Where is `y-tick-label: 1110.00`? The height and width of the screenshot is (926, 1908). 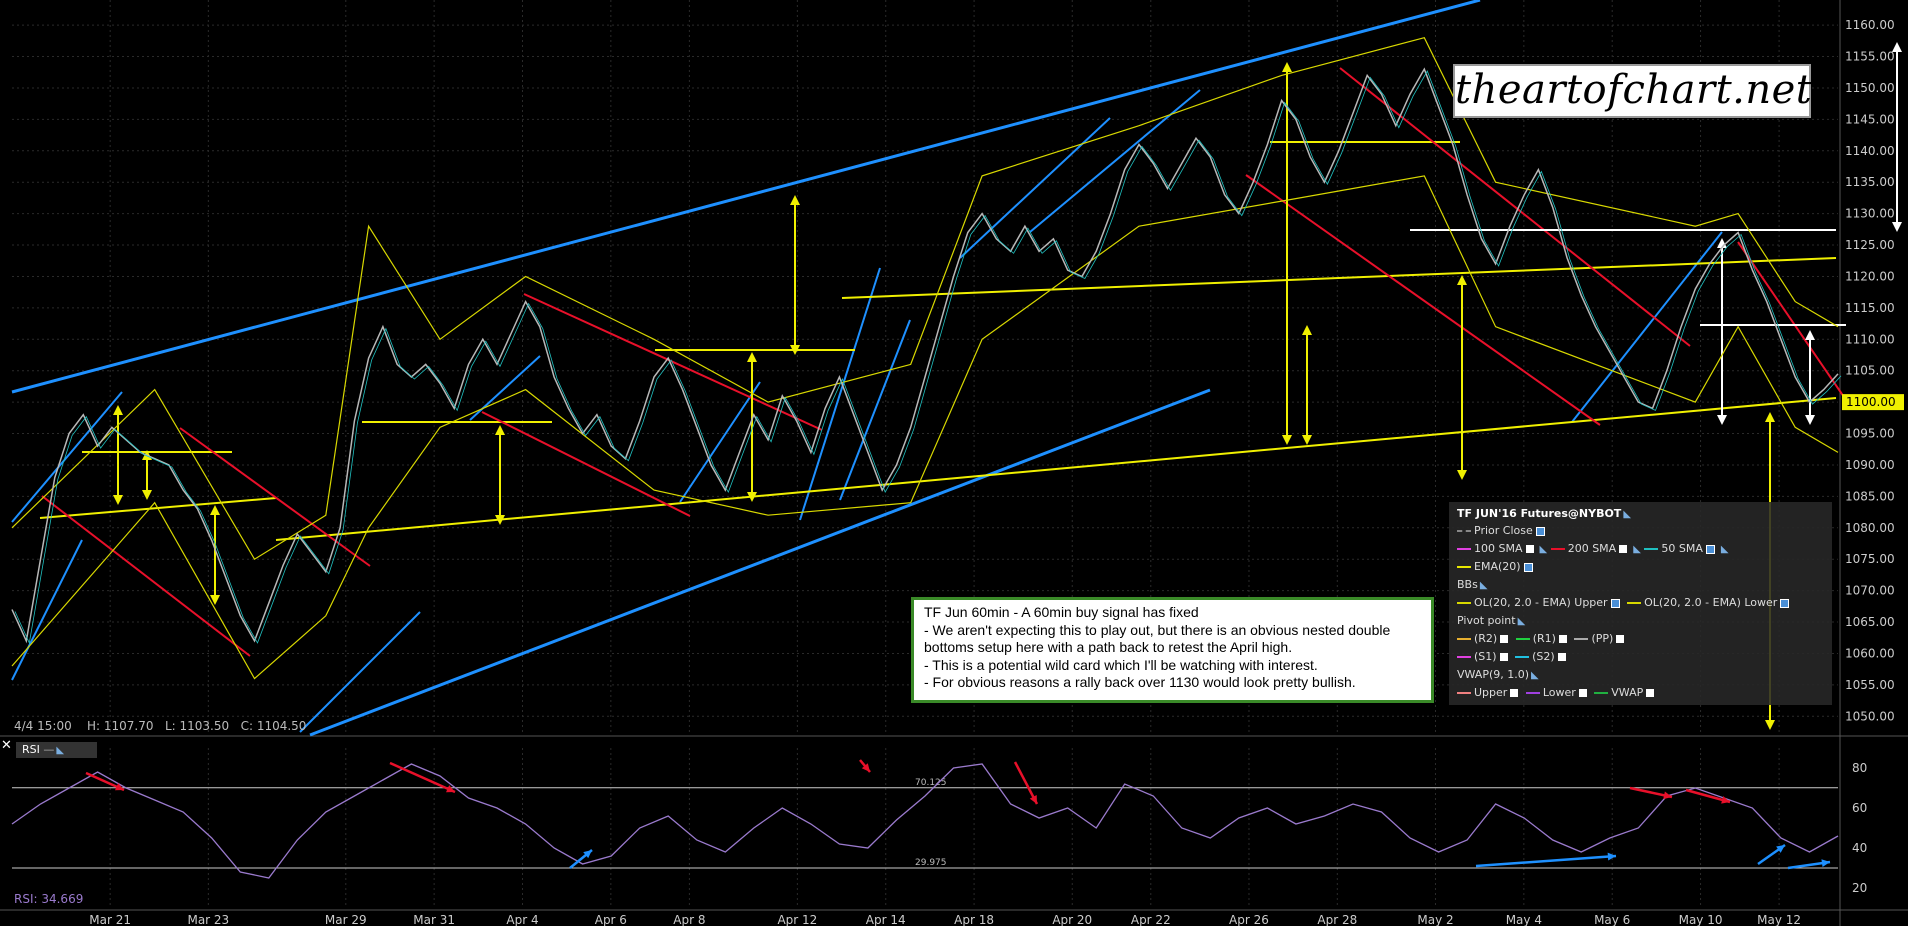 y-tick-label: 1110.00 is located at coordinates (1870, 339).